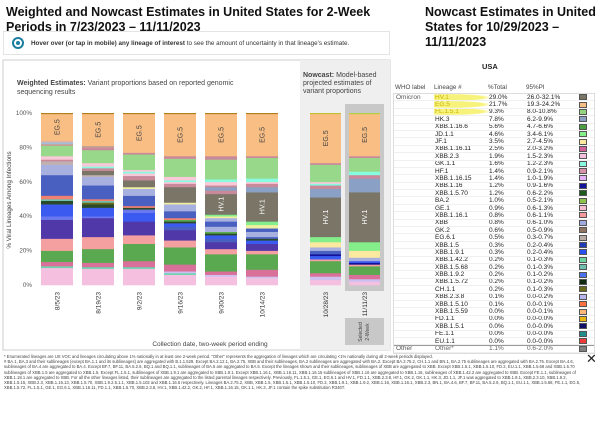  Describe the element at coordinates (494, 201) in the screenshot. I see `table-row: BA.2 1.0% 0.5-2.1%` at that location.